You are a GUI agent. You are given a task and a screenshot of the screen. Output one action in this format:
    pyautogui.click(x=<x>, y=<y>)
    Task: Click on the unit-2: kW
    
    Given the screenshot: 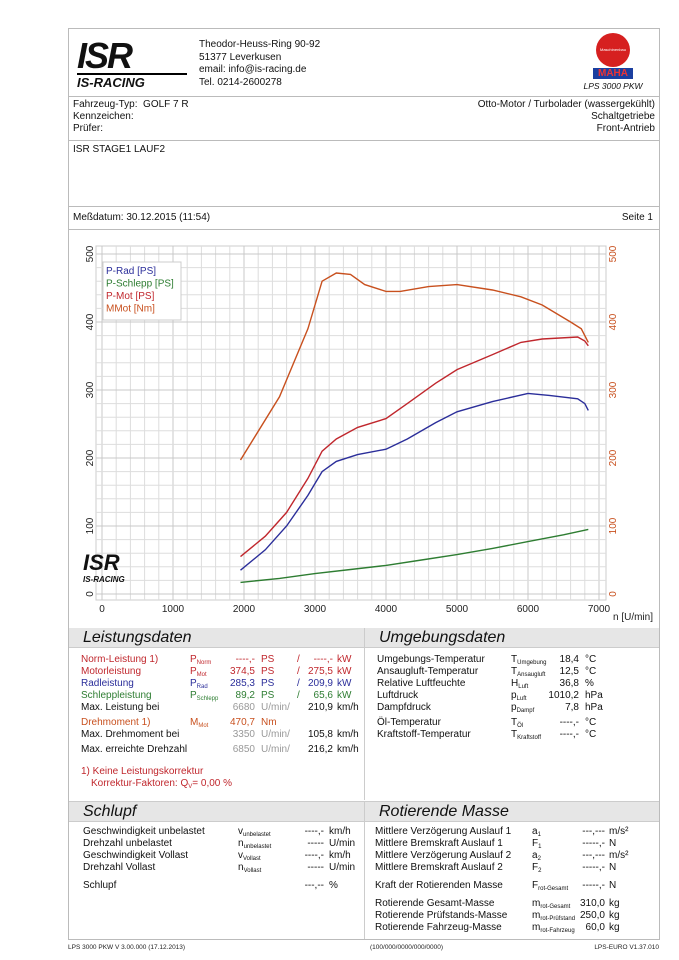 What is the action you would take?
    pyautogui.click(x=344, y=659)
    